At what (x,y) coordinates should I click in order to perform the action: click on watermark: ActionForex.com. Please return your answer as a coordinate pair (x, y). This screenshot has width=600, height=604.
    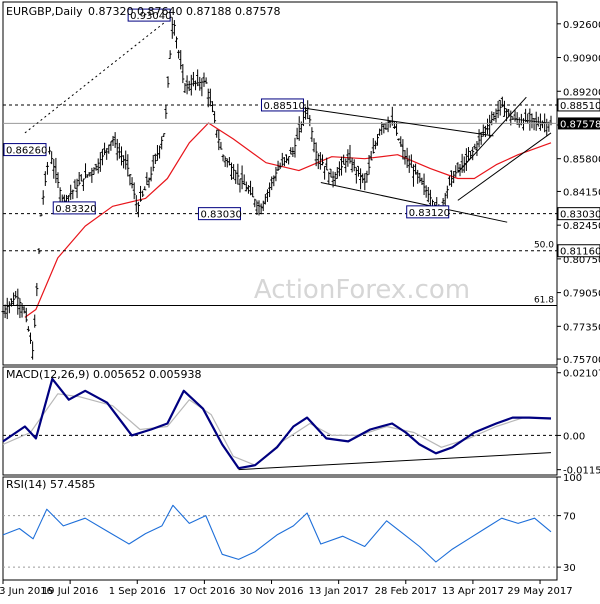
    Looking at the image, I should click on (362, 290).